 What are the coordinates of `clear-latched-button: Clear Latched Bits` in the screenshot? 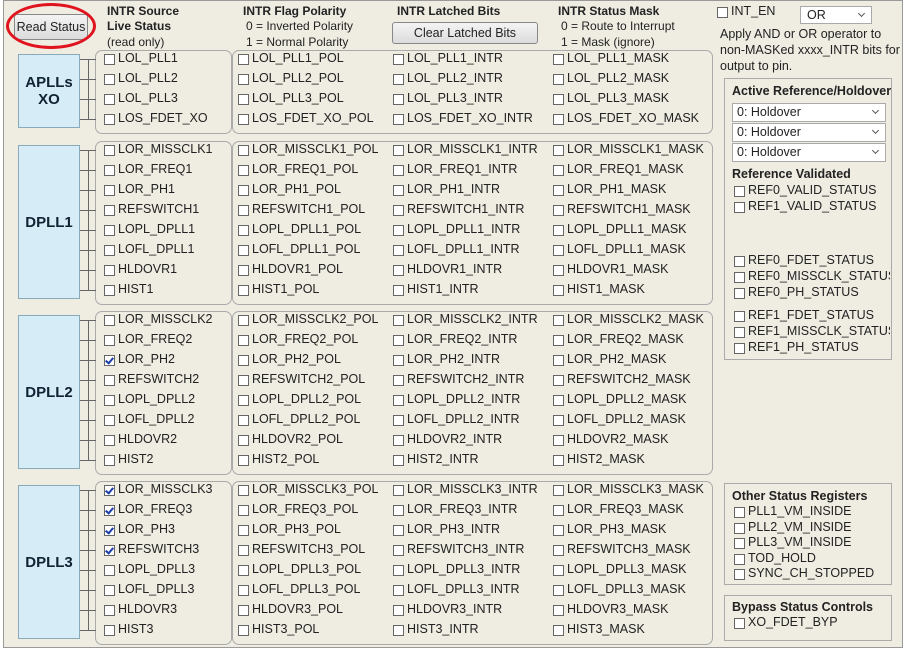 It's located at (465, 33).